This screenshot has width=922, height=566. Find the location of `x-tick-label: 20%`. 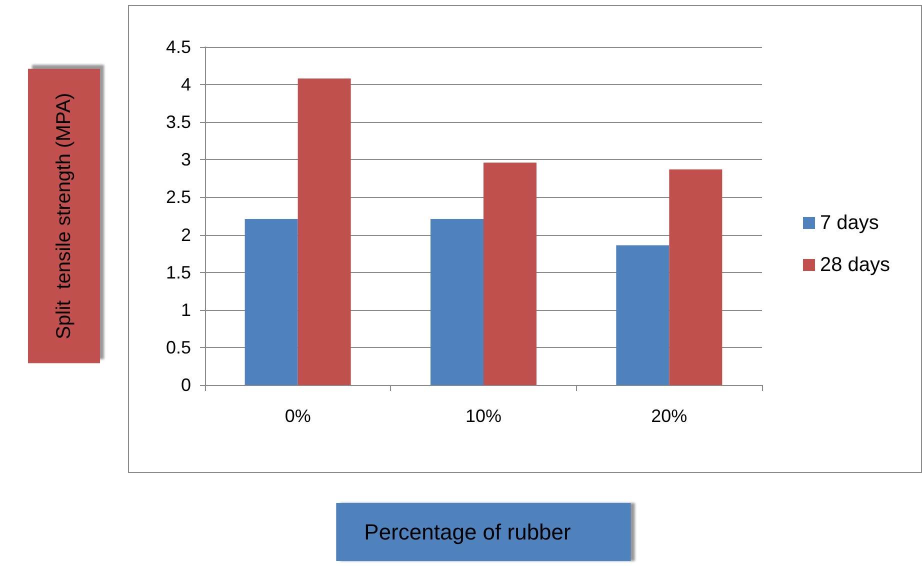

x-tick-label: 20% is located at coordinates (669, 416).